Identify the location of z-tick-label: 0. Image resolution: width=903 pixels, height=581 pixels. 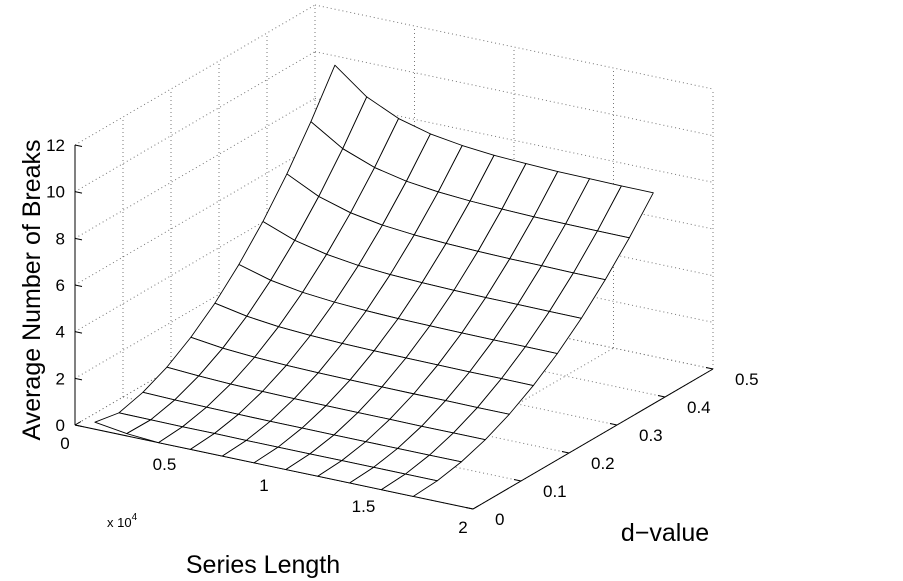
(60, 425).